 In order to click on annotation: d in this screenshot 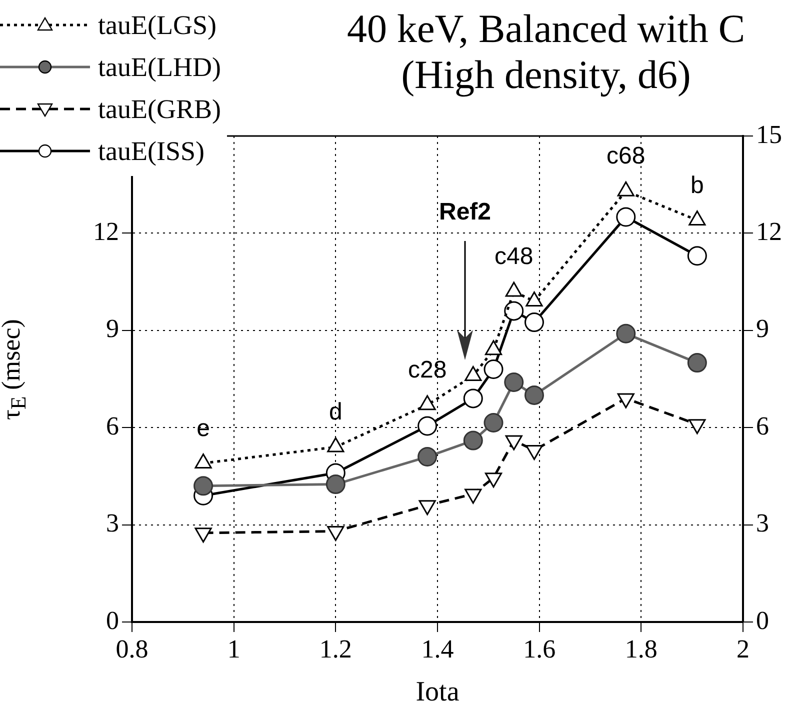, I will do `click(335, 412)`.